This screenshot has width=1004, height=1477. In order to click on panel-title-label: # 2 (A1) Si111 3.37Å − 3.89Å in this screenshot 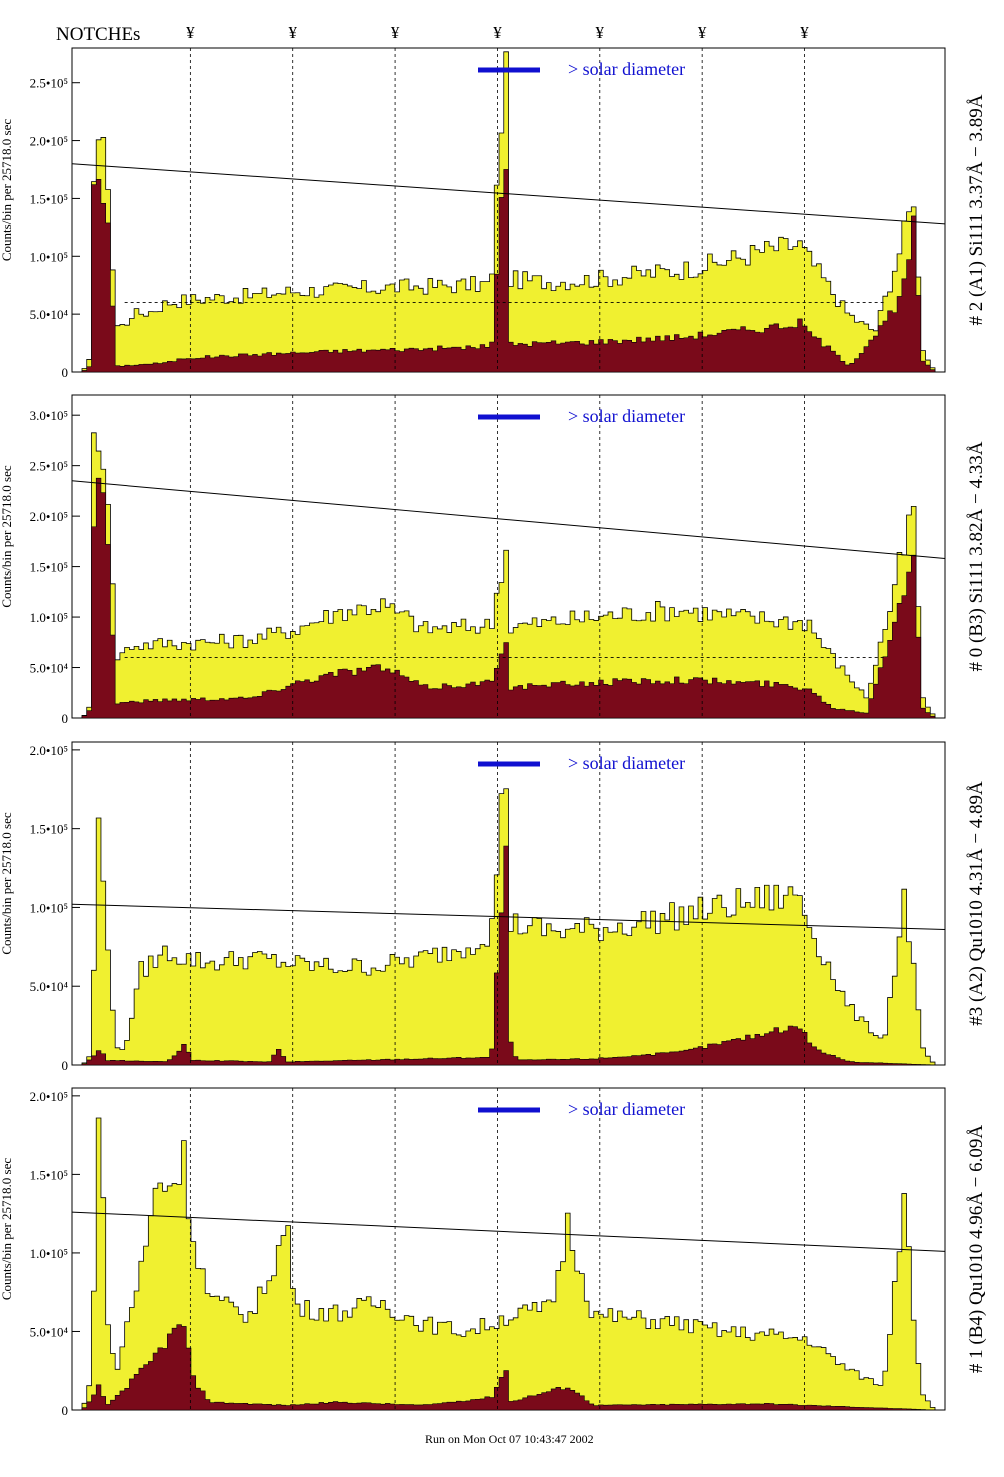, I will do `click(976, 209)`.